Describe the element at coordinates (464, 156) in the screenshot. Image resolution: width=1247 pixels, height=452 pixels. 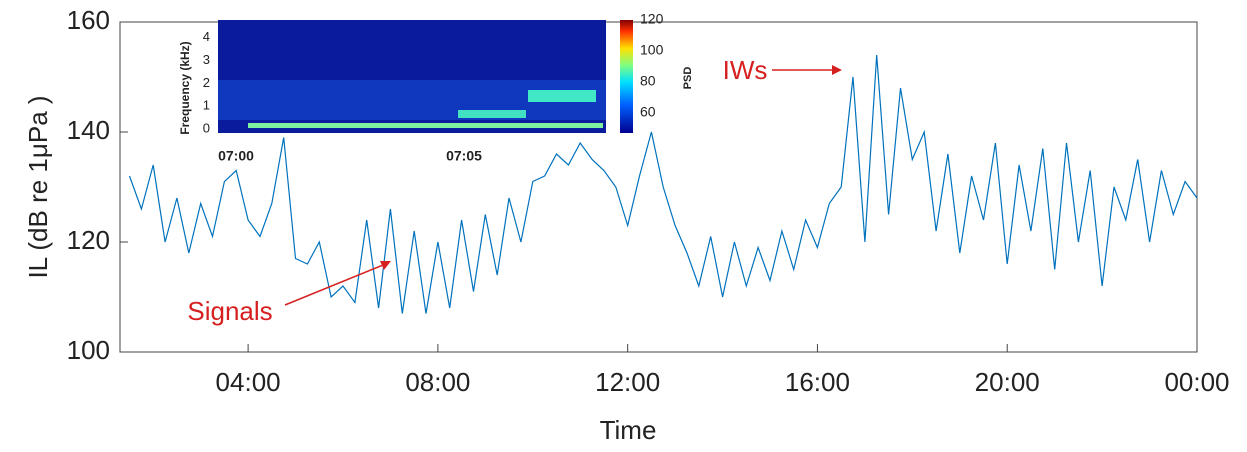
I see `inset-x-tick: 07:05` at that location.